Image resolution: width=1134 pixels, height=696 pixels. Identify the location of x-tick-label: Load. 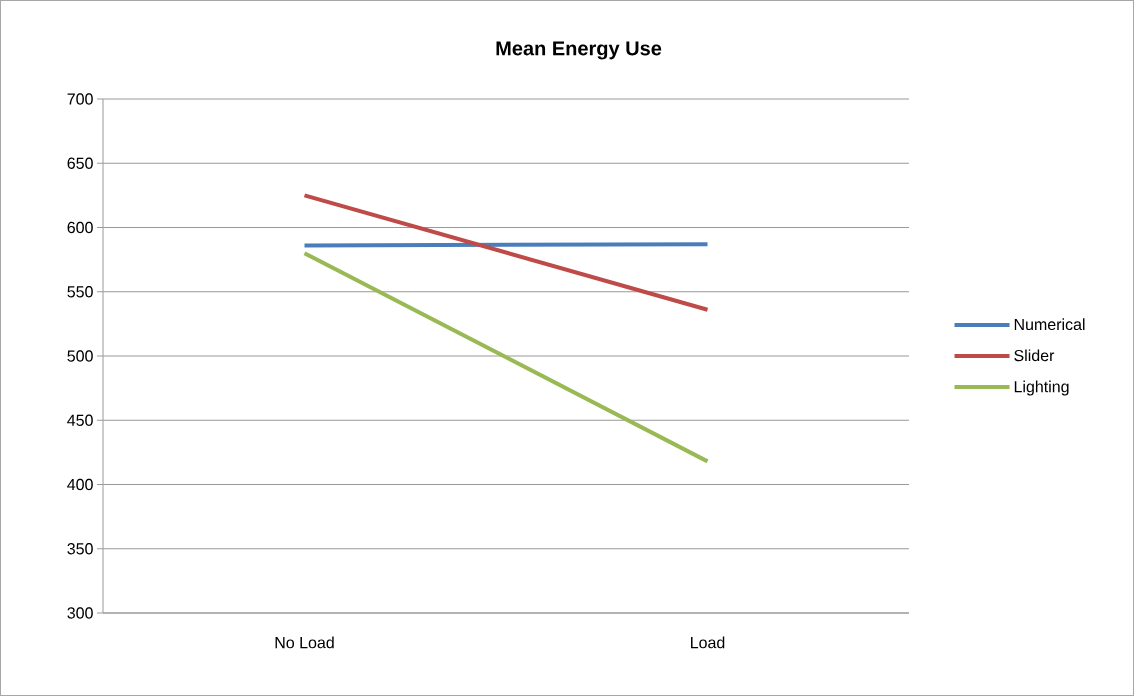
(708, 642).